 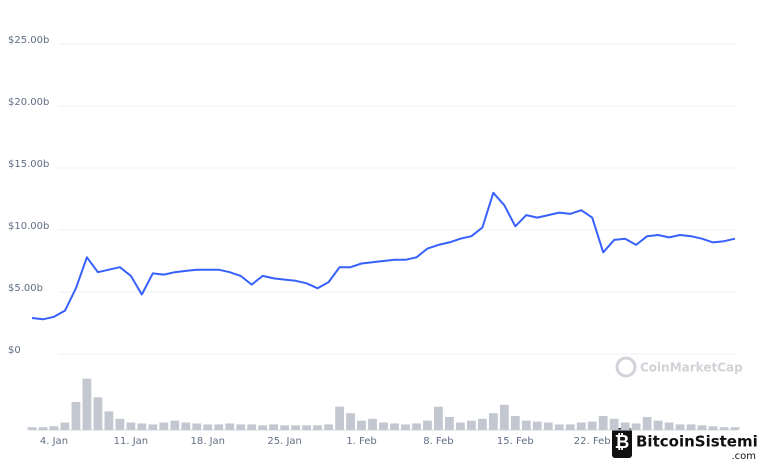 What do you see at coordinates (28, 102) in the screenshot?
I see `y-tick-label: $20.00b` at bounding box center [28, 102].